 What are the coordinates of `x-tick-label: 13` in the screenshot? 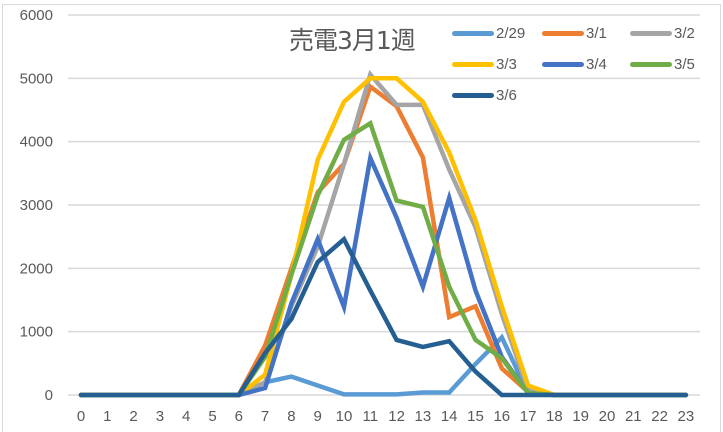 It's located at (423, 416).